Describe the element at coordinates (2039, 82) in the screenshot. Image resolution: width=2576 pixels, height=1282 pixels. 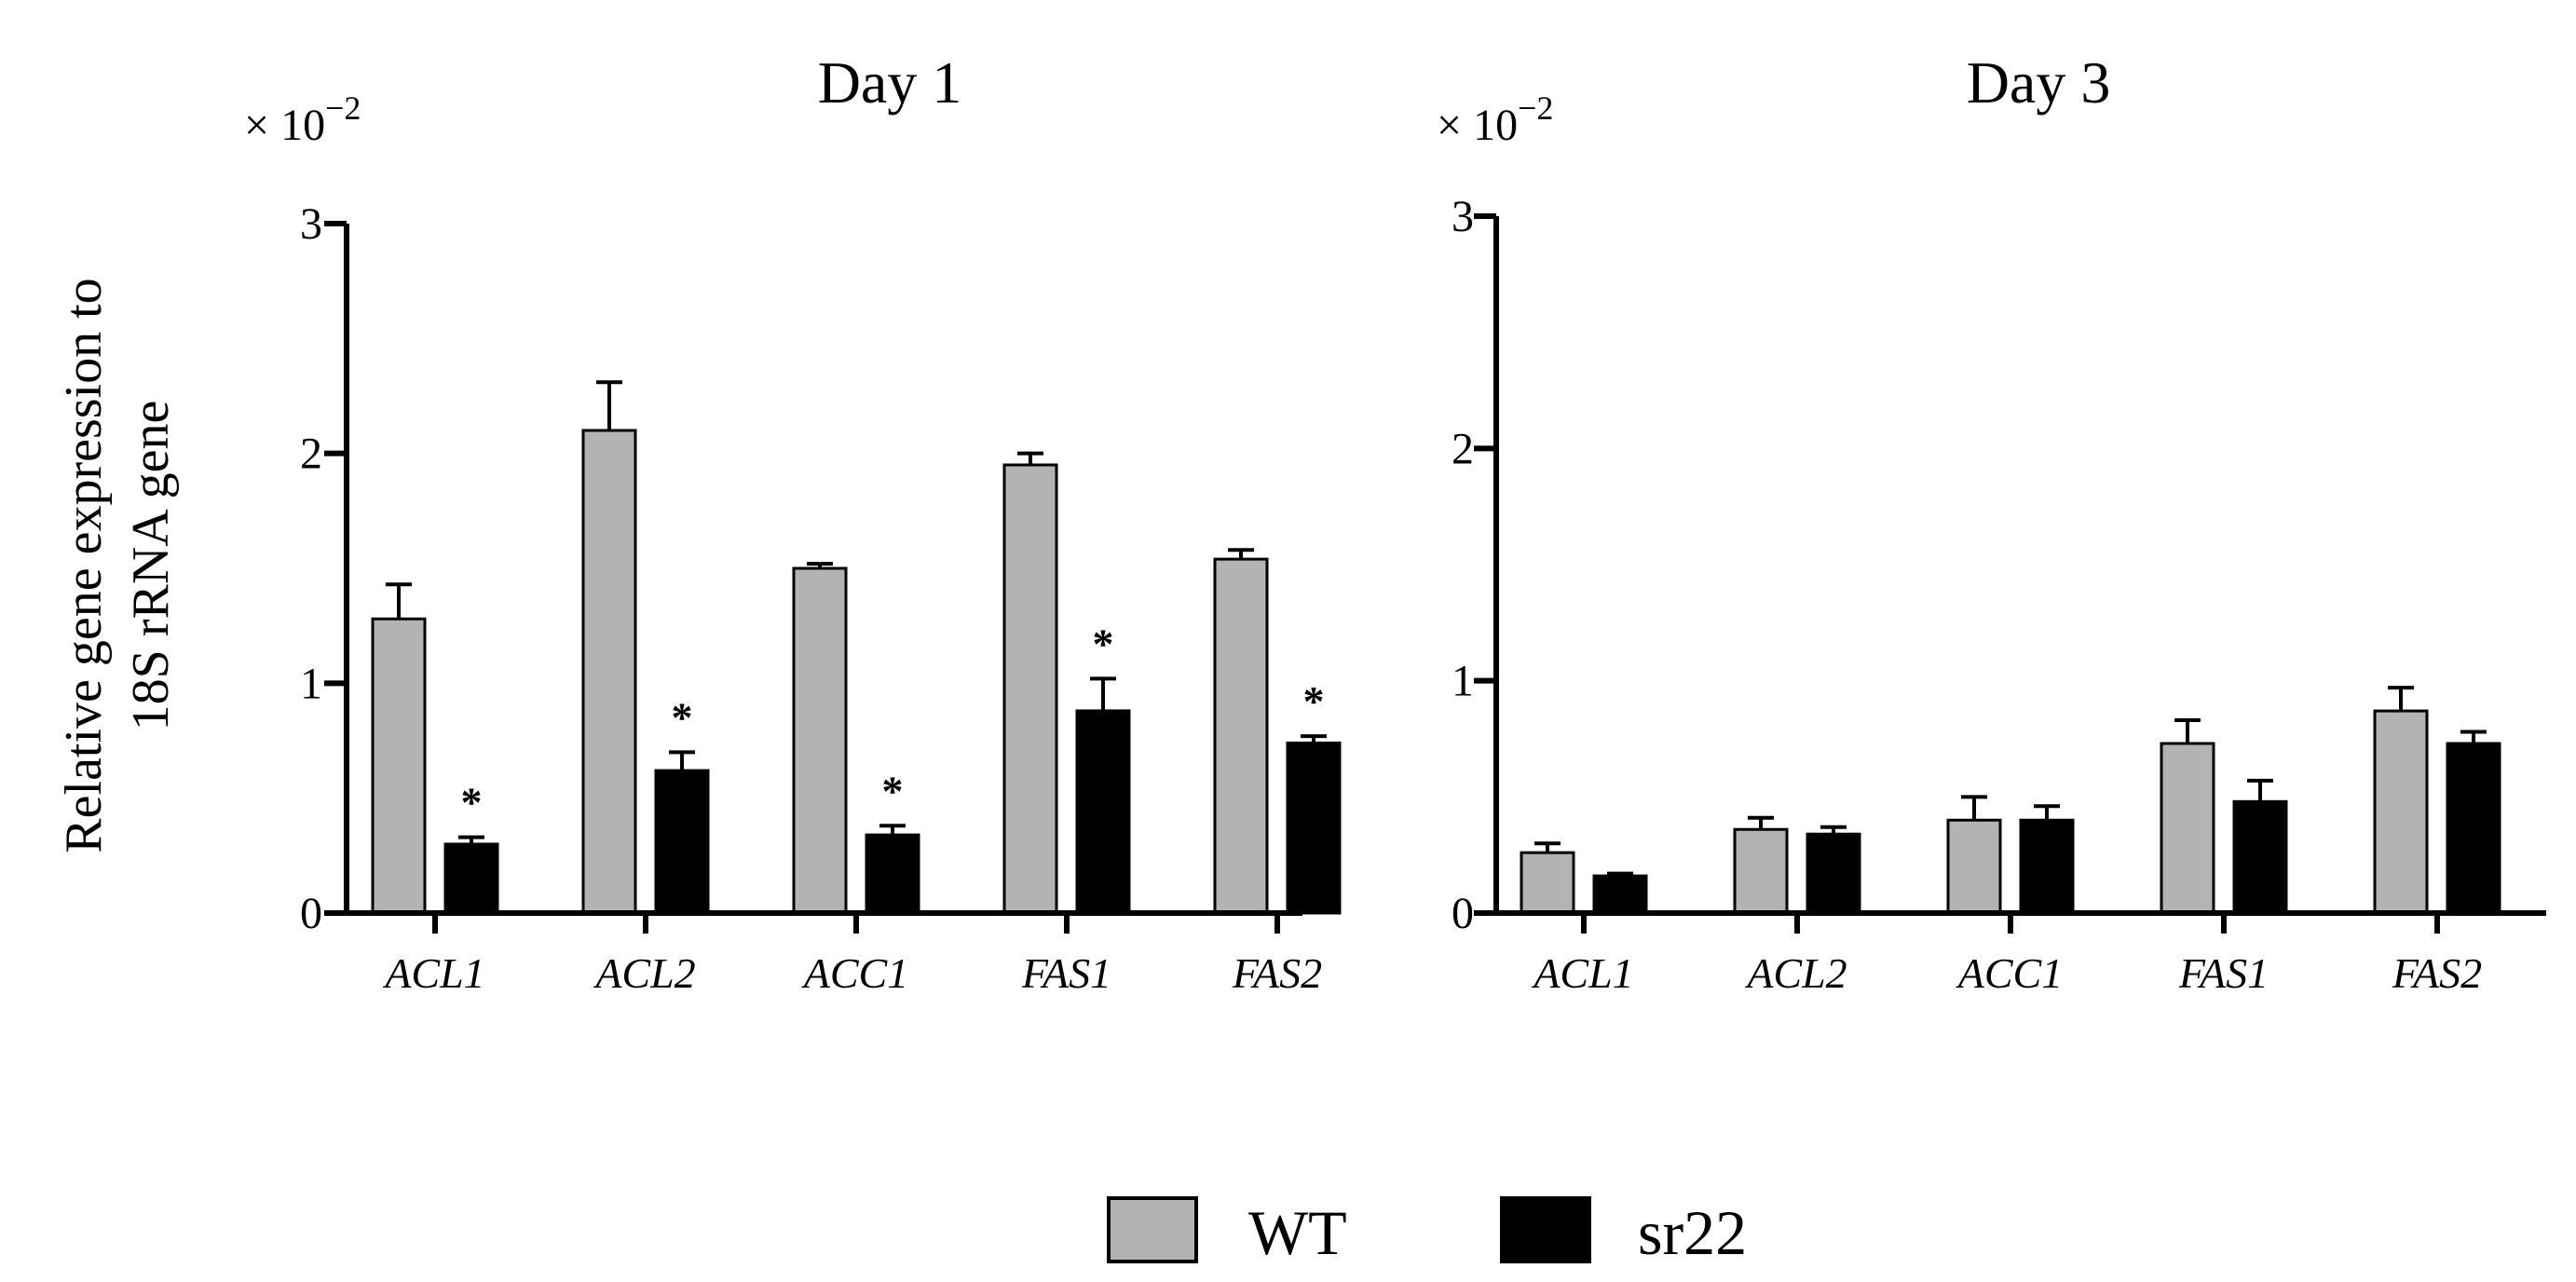
I see `chart-title: Day 3` at that location.